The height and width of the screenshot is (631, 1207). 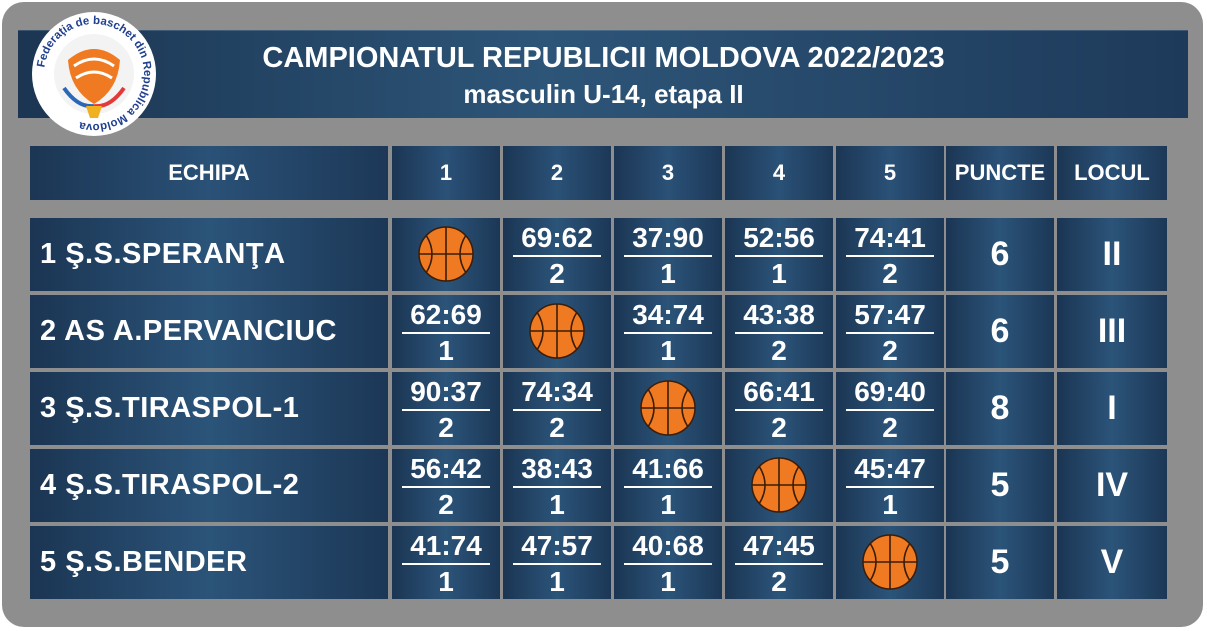 What do you see at coordinates (557, 254) in the screenshot?
I see `match-result: 69:62 2` at bounding box center [557, 254].